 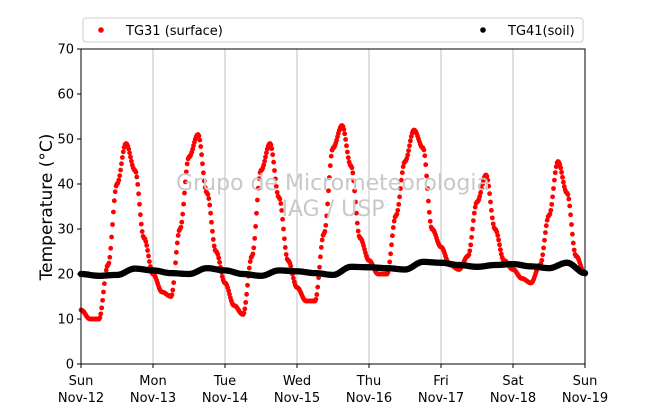 I want to click on x-tick-label-day: Sun, so click(x=585, y=381).